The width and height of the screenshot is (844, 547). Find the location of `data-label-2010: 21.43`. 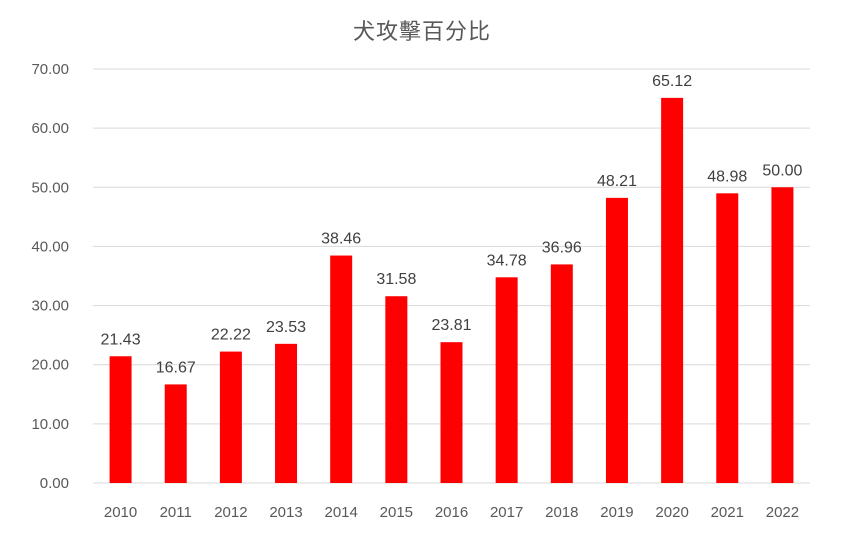

data-label-2010: 21.43 is located at coordinates (121, 339).